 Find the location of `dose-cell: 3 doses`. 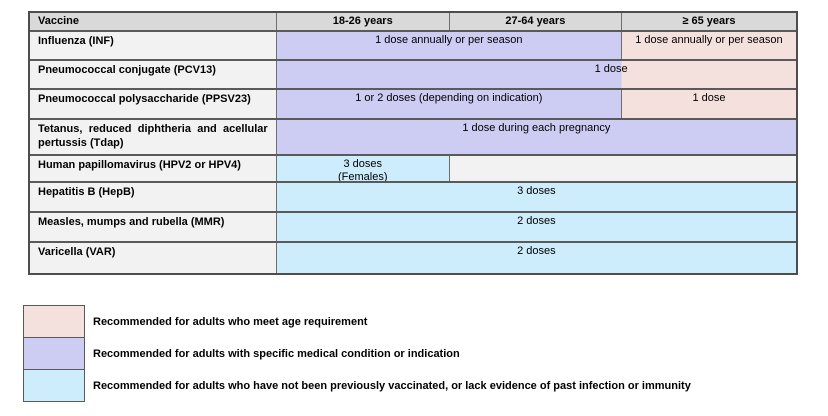

dose-cell: 3 doses is located at coordinates (536, 197).